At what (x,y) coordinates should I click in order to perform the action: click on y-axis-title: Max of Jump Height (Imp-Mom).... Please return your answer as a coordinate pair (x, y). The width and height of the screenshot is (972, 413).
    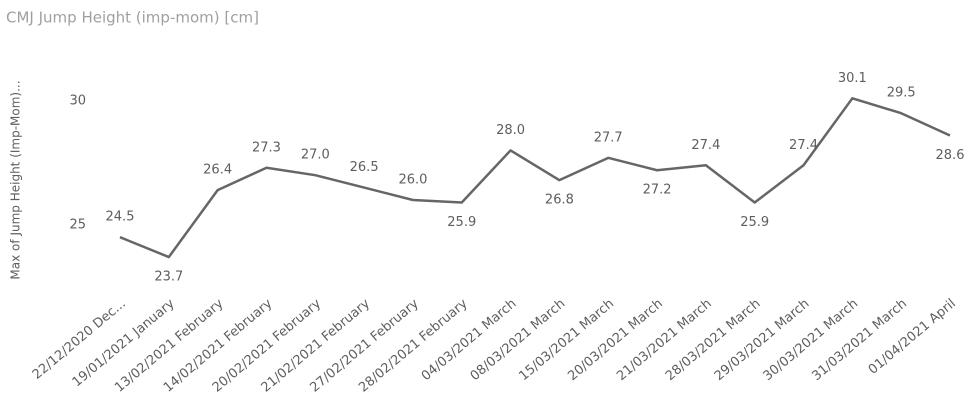
    Looking at the image, I should click on (16, 179).